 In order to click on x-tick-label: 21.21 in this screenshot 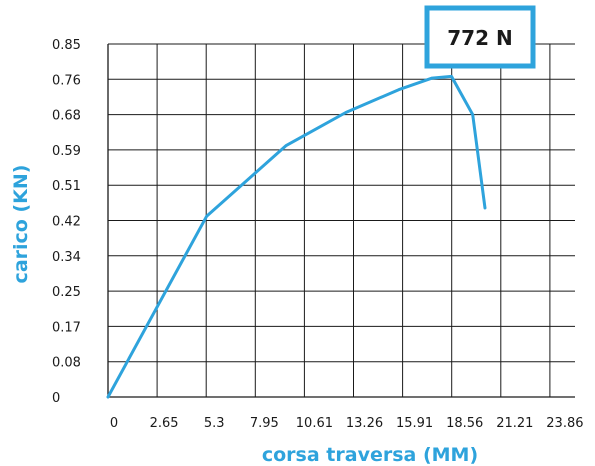, I will do `click(514, 423)`.